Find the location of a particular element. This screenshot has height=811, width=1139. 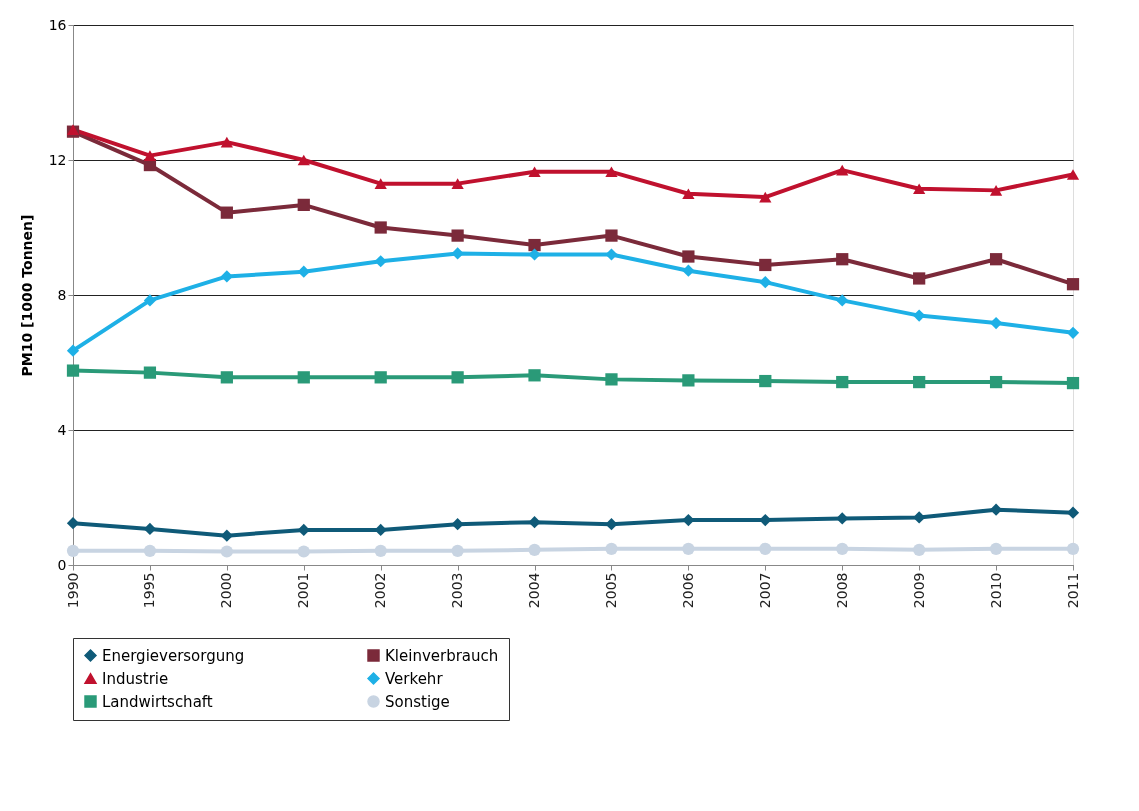

legend-label: Kleinverbrauch is located at coordinates (442, 655).